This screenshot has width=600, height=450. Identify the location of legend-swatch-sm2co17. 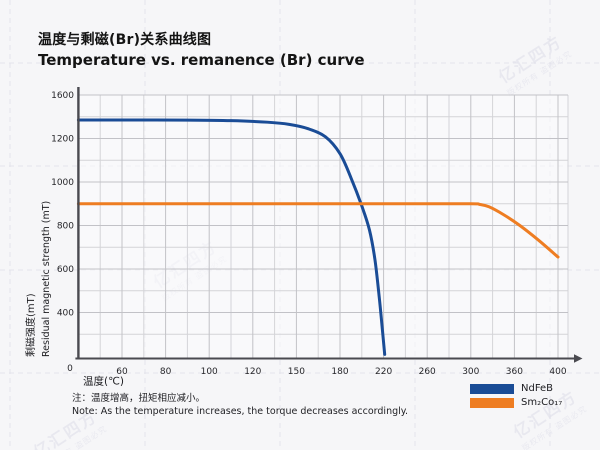
(492, 402).